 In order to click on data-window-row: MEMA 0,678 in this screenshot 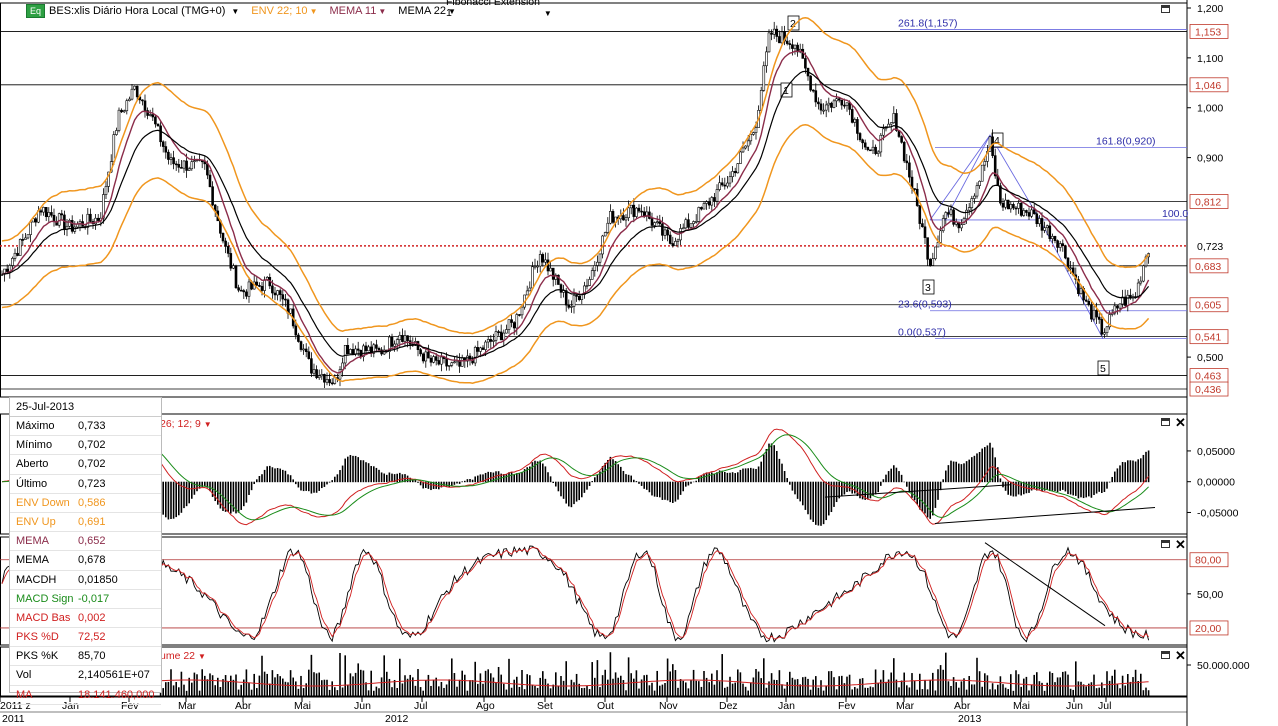, I will do `click(85, 561)`.